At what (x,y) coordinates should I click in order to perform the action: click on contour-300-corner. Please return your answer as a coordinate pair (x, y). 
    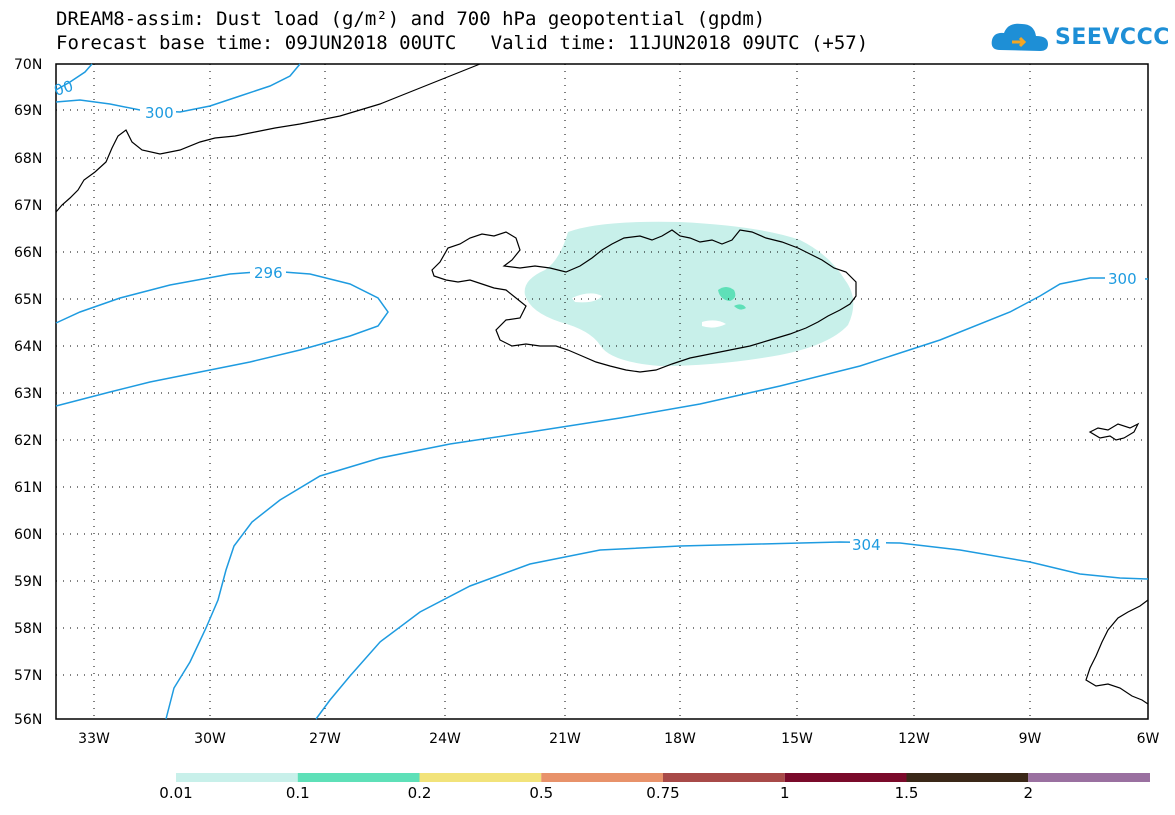
    Looking at the image, I should click on (74, 77).